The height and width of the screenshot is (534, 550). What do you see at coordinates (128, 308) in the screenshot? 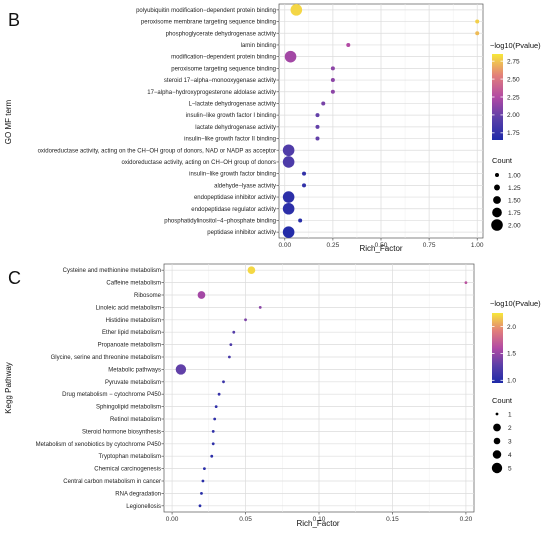
I see `category-label-c: Linoleic acid metabolism` at bounding box center [128, 308].